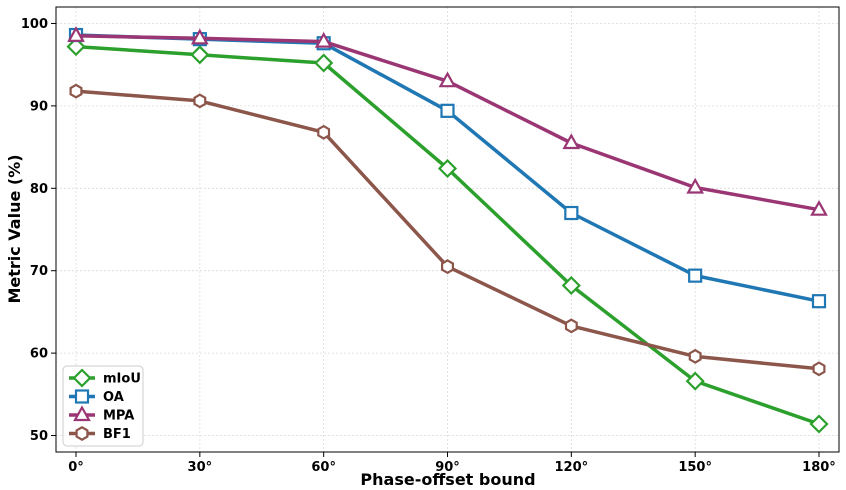 The image size is (846, 490). I want to click on legend-miou-label: mIoU, so click(122, 379).